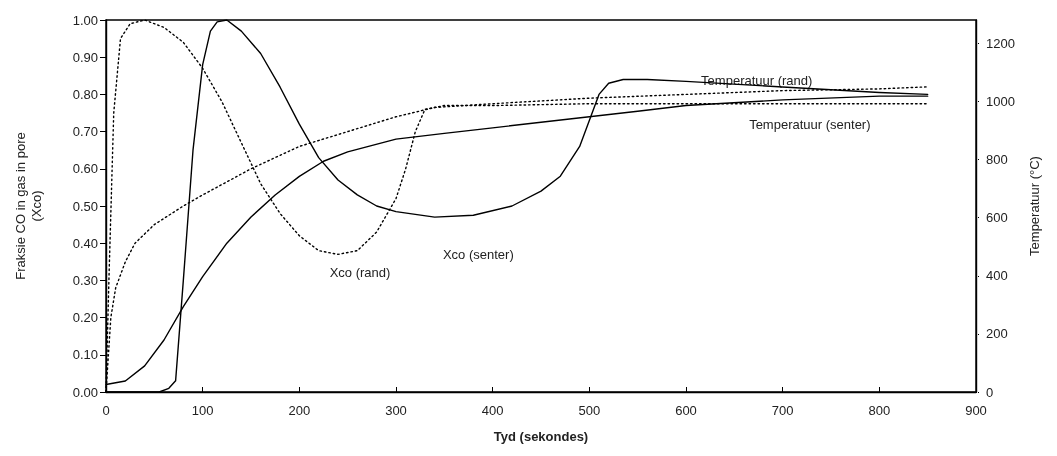 This screenshot has height=456, width=1057. Describe the element at coordinates (85, 206) in the screenshot. I see `y-tick-label: 0.50` at that location.